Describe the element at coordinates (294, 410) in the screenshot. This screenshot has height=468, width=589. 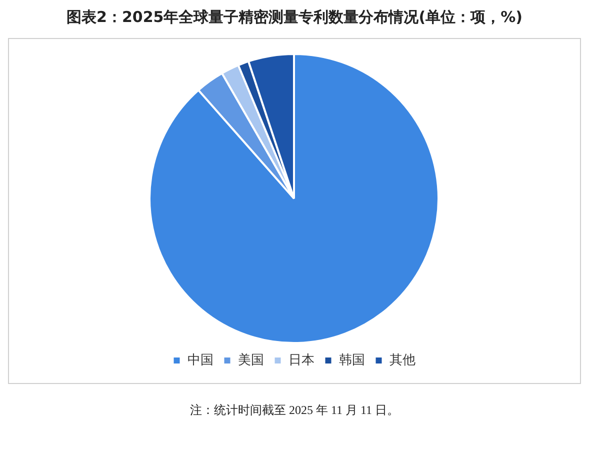
I see `text: 注：统计时间截至 2025 年 11 月 11 日。` at that location.